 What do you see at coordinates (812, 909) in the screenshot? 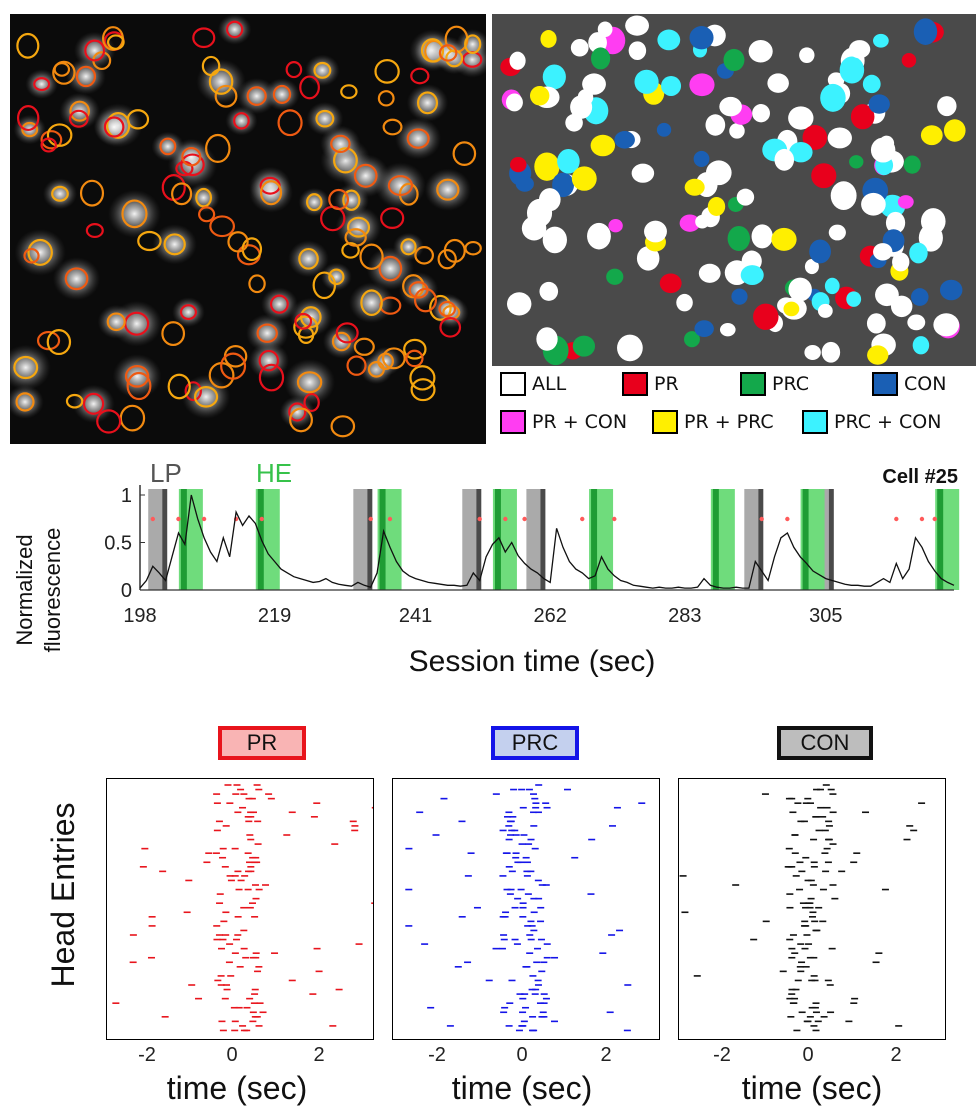
I see `raster-con` at bounding box center [812, 909].